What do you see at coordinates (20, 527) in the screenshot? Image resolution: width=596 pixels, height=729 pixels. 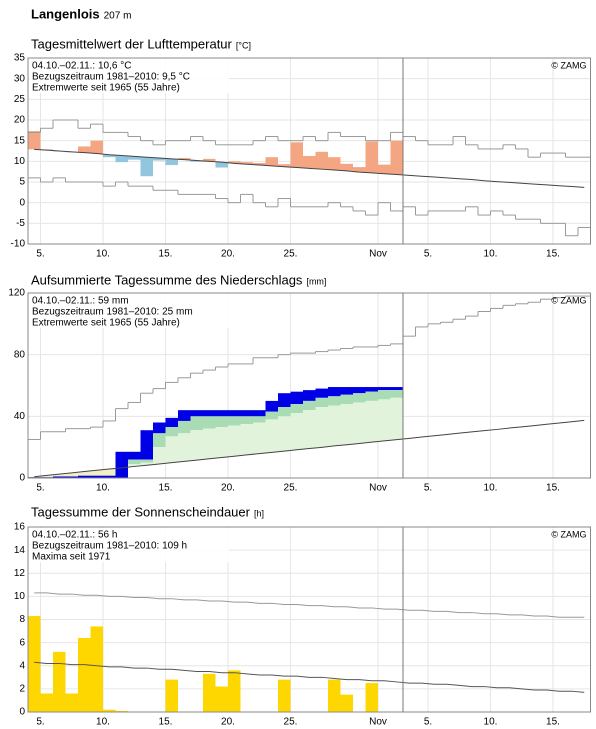 I see `y-tick-label: 16` at bounding box center [20, 527].